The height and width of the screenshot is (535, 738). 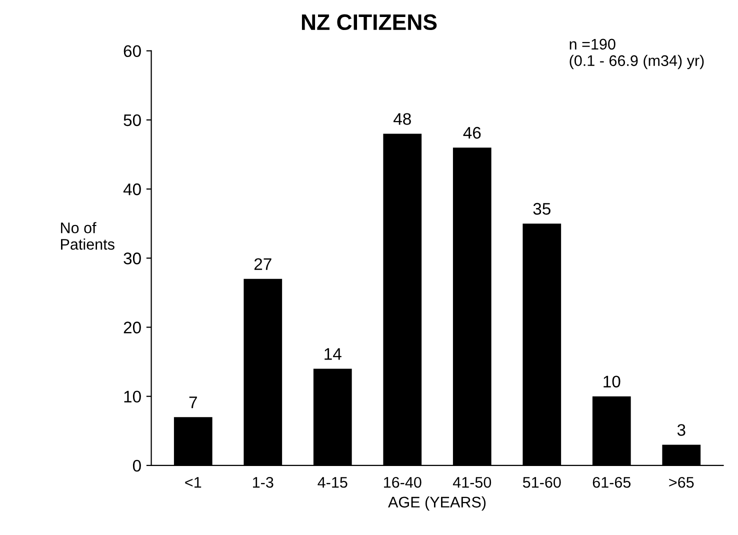 I want to click on chart-title: NZ CITIZENS, so click(x=369, y=22).